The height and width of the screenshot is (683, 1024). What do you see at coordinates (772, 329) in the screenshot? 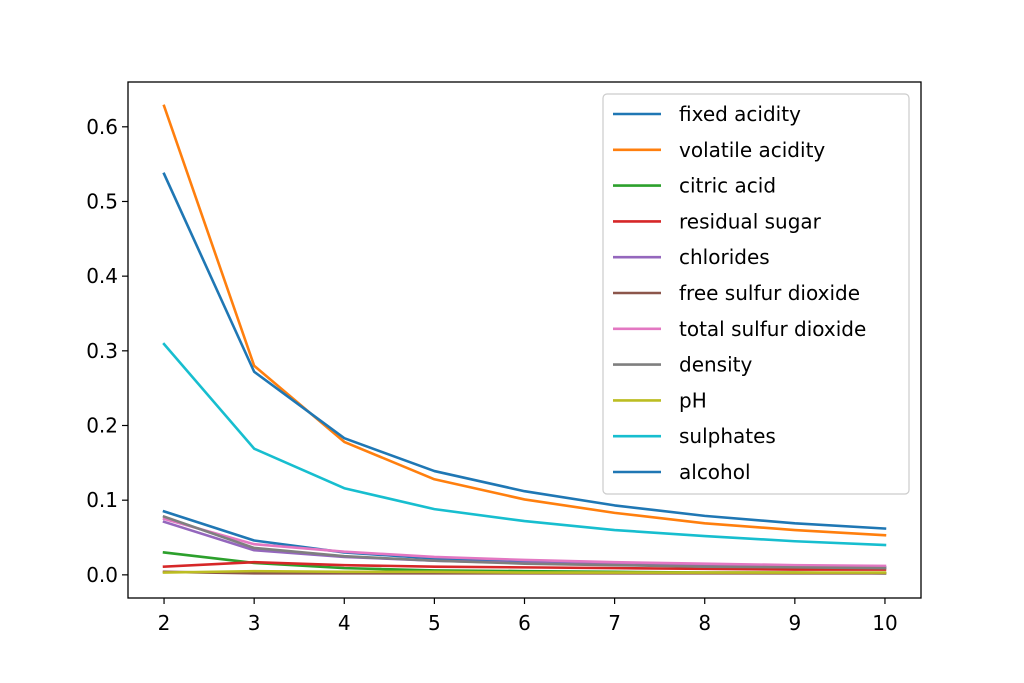
I see `legend-label-total-sulfur-dioxide: total sulfur dioxide` at bounding box center [772, 329].